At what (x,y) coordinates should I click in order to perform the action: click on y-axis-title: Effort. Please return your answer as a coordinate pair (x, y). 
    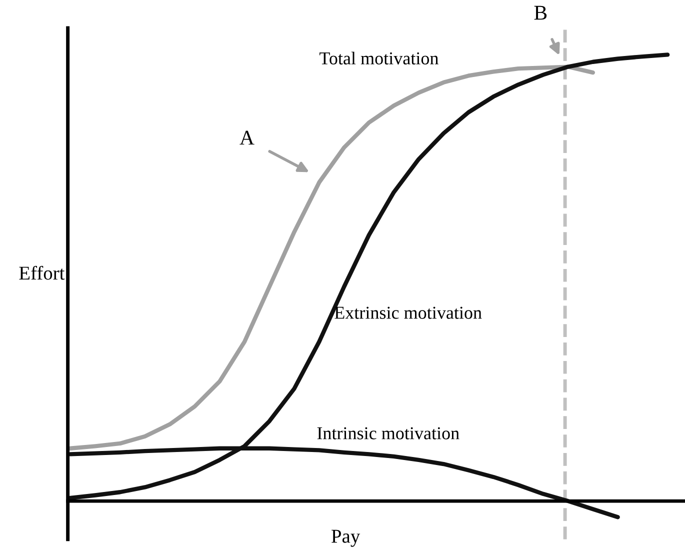
    Looking at the image, I should click on (42, 273).